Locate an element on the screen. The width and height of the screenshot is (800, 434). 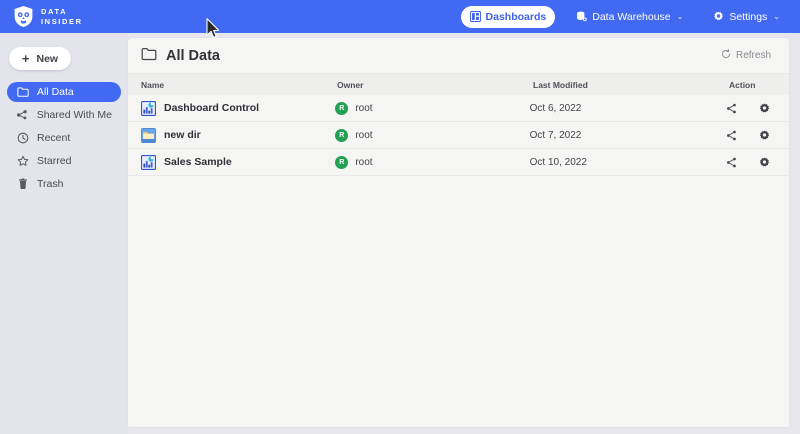
column-header-action: Action is located at coordinates (742, 84).